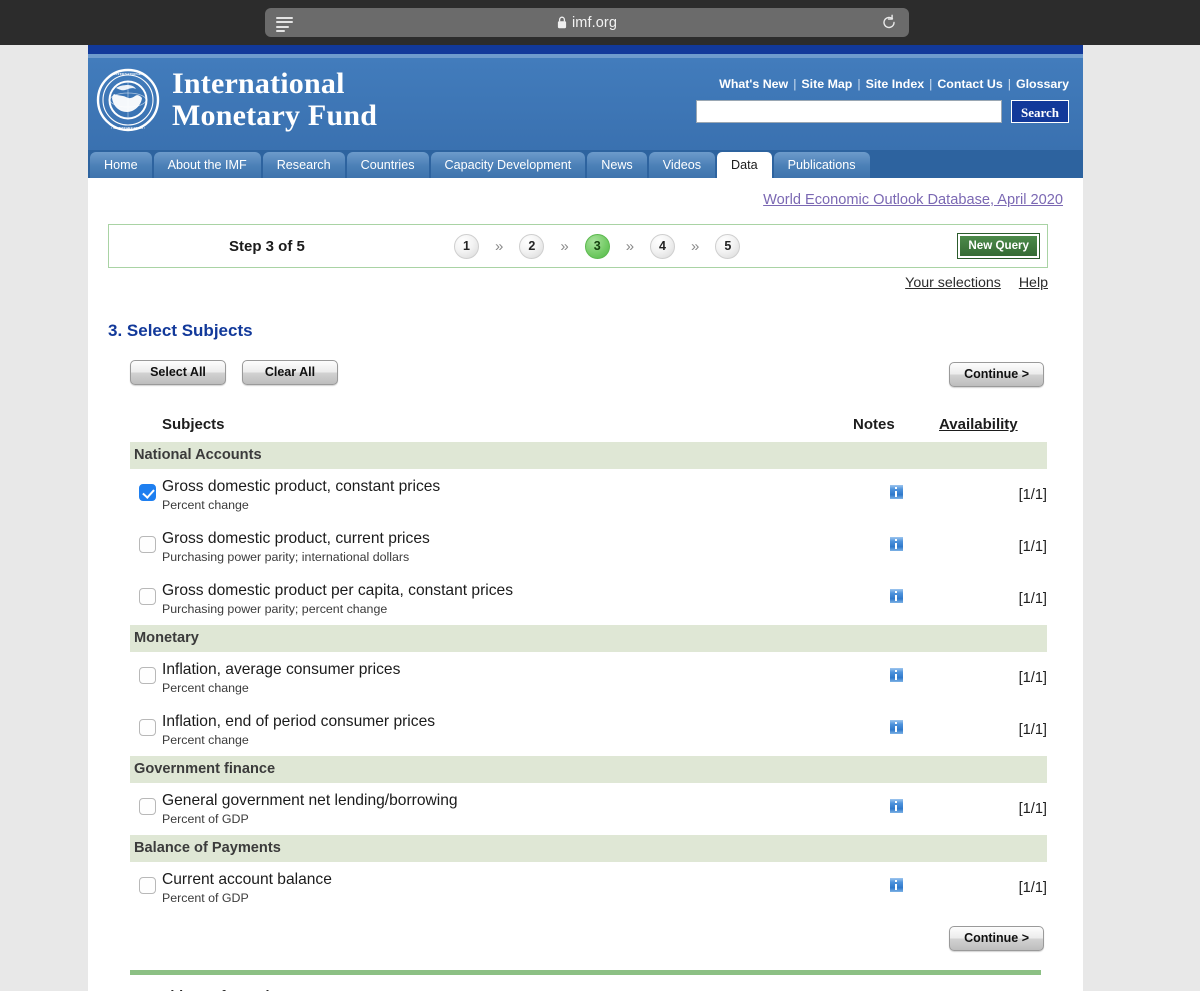 The height and width of the screenshot is (991, 1200). I want to click on svg-text: • INTERNATIONAL •, so click(128, 74).